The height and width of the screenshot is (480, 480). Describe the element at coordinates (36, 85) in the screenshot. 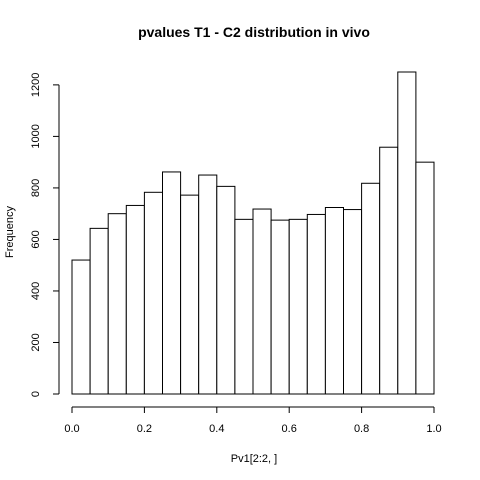

I see `y-tick-label-6: 1200` at that location.